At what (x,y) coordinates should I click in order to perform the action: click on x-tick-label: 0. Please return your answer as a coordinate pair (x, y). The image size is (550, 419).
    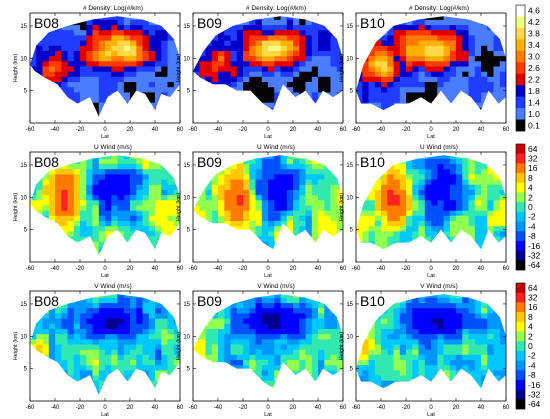
    Looking at the image, I should click on (105, 408).